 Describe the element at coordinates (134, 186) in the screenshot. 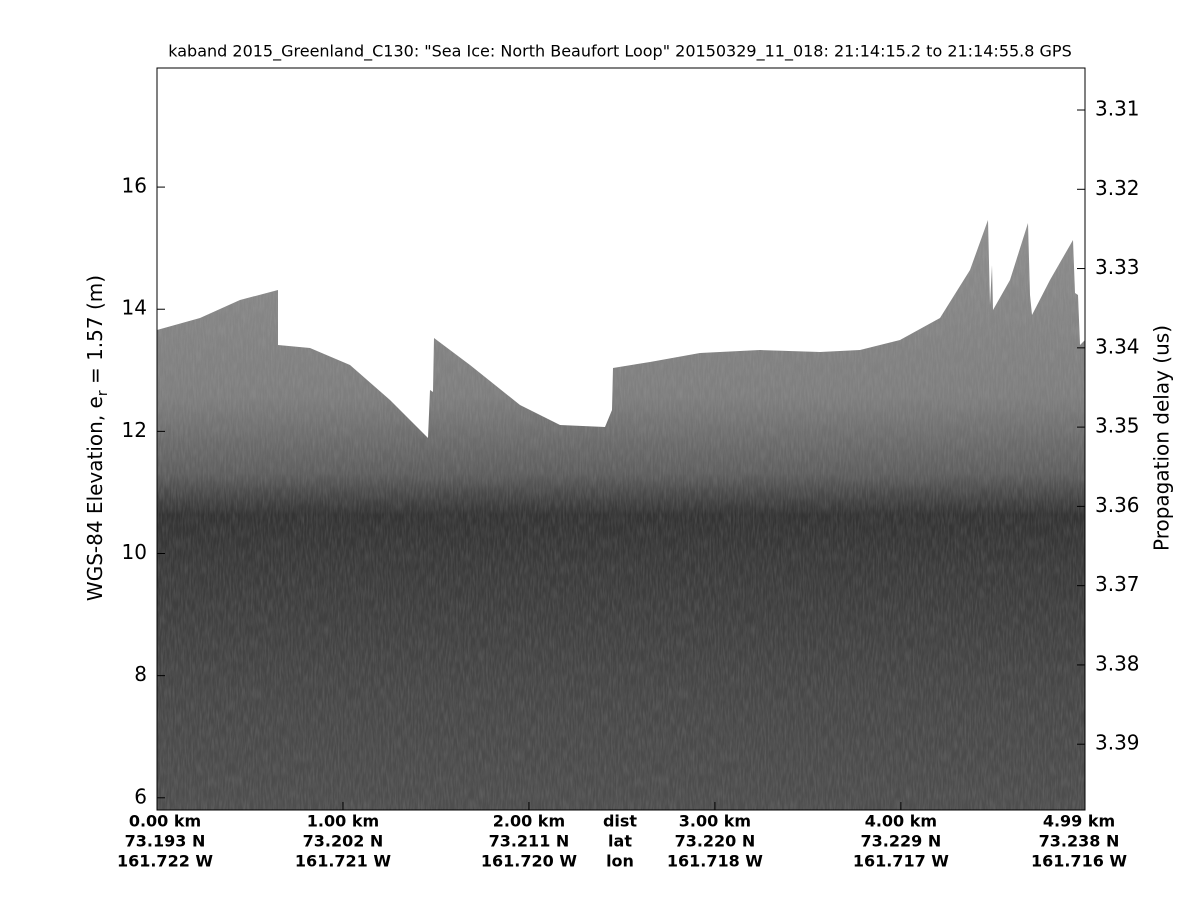

I see `y-tick-label: 16` at that location.